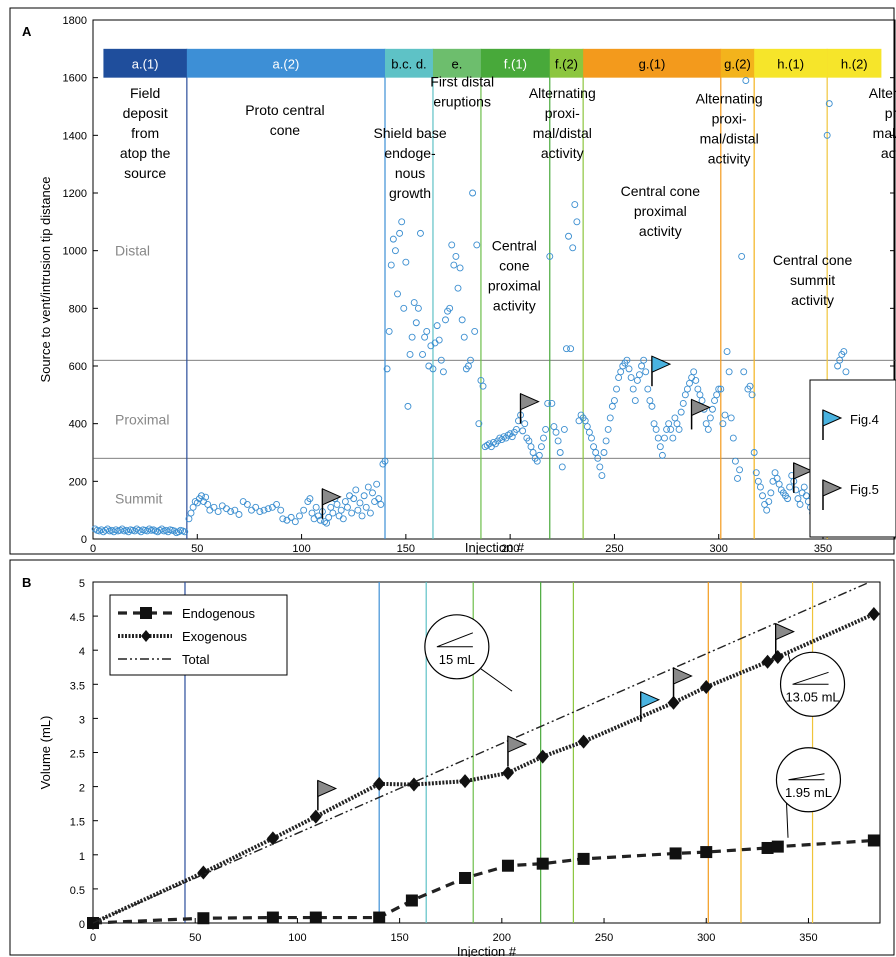 Image resolution: width=896 pixels, height=957 pixels. I want to click on annotation-line: deposit, so click(145, 113).